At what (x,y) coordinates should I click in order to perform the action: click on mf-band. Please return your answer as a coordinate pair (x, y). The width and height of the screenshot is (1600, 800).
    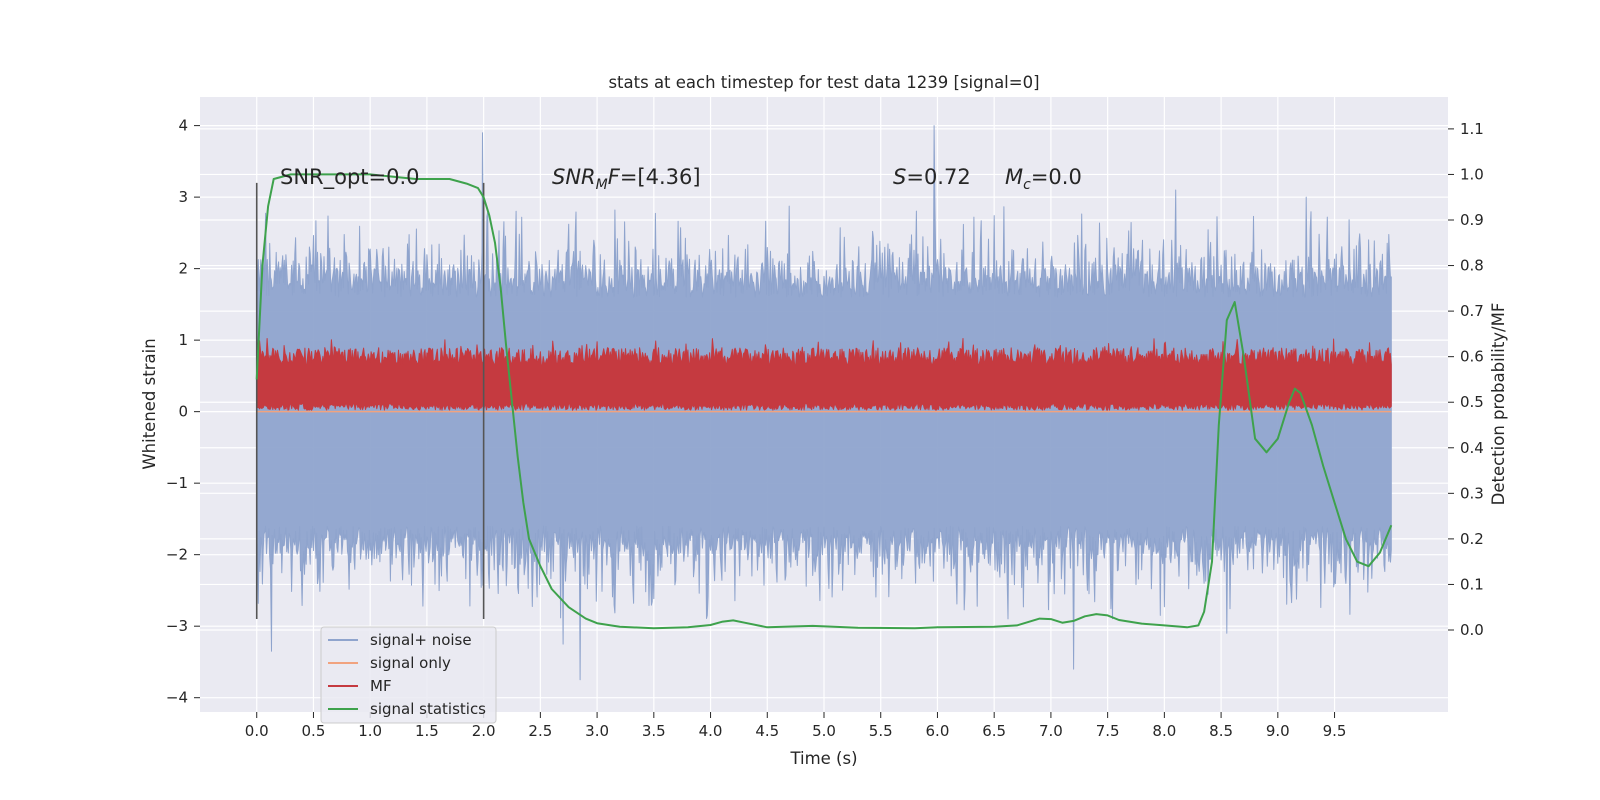
    Looking at the image, I should click on (824, 374).